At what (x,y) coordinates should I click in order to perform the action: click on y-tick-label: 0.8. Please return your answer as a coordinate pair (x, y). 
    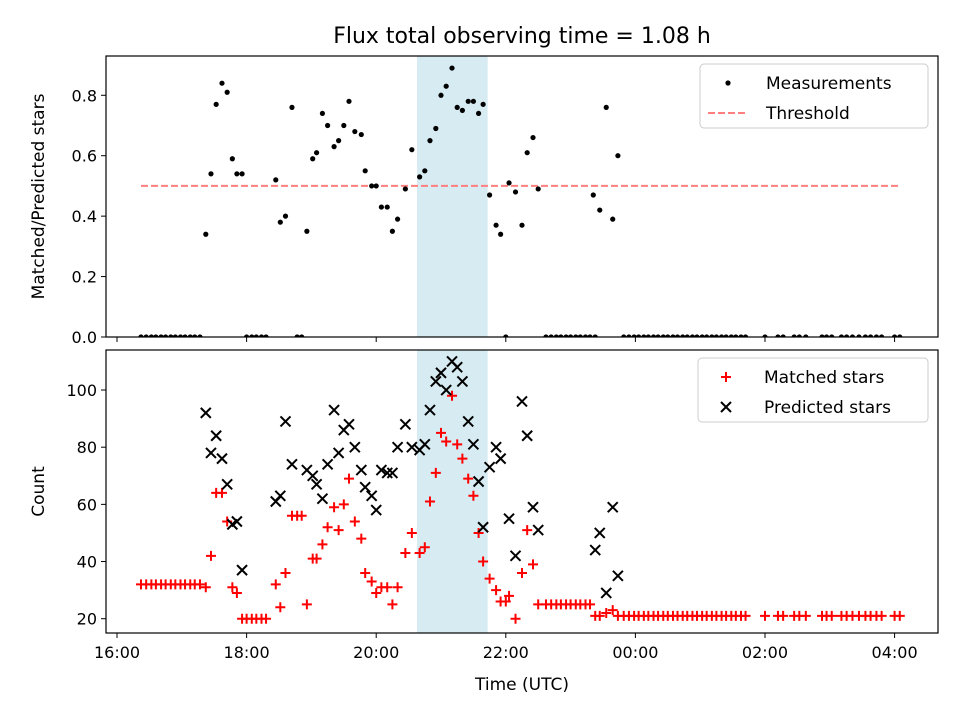
    Looking at the image, I should click on (84, 95).